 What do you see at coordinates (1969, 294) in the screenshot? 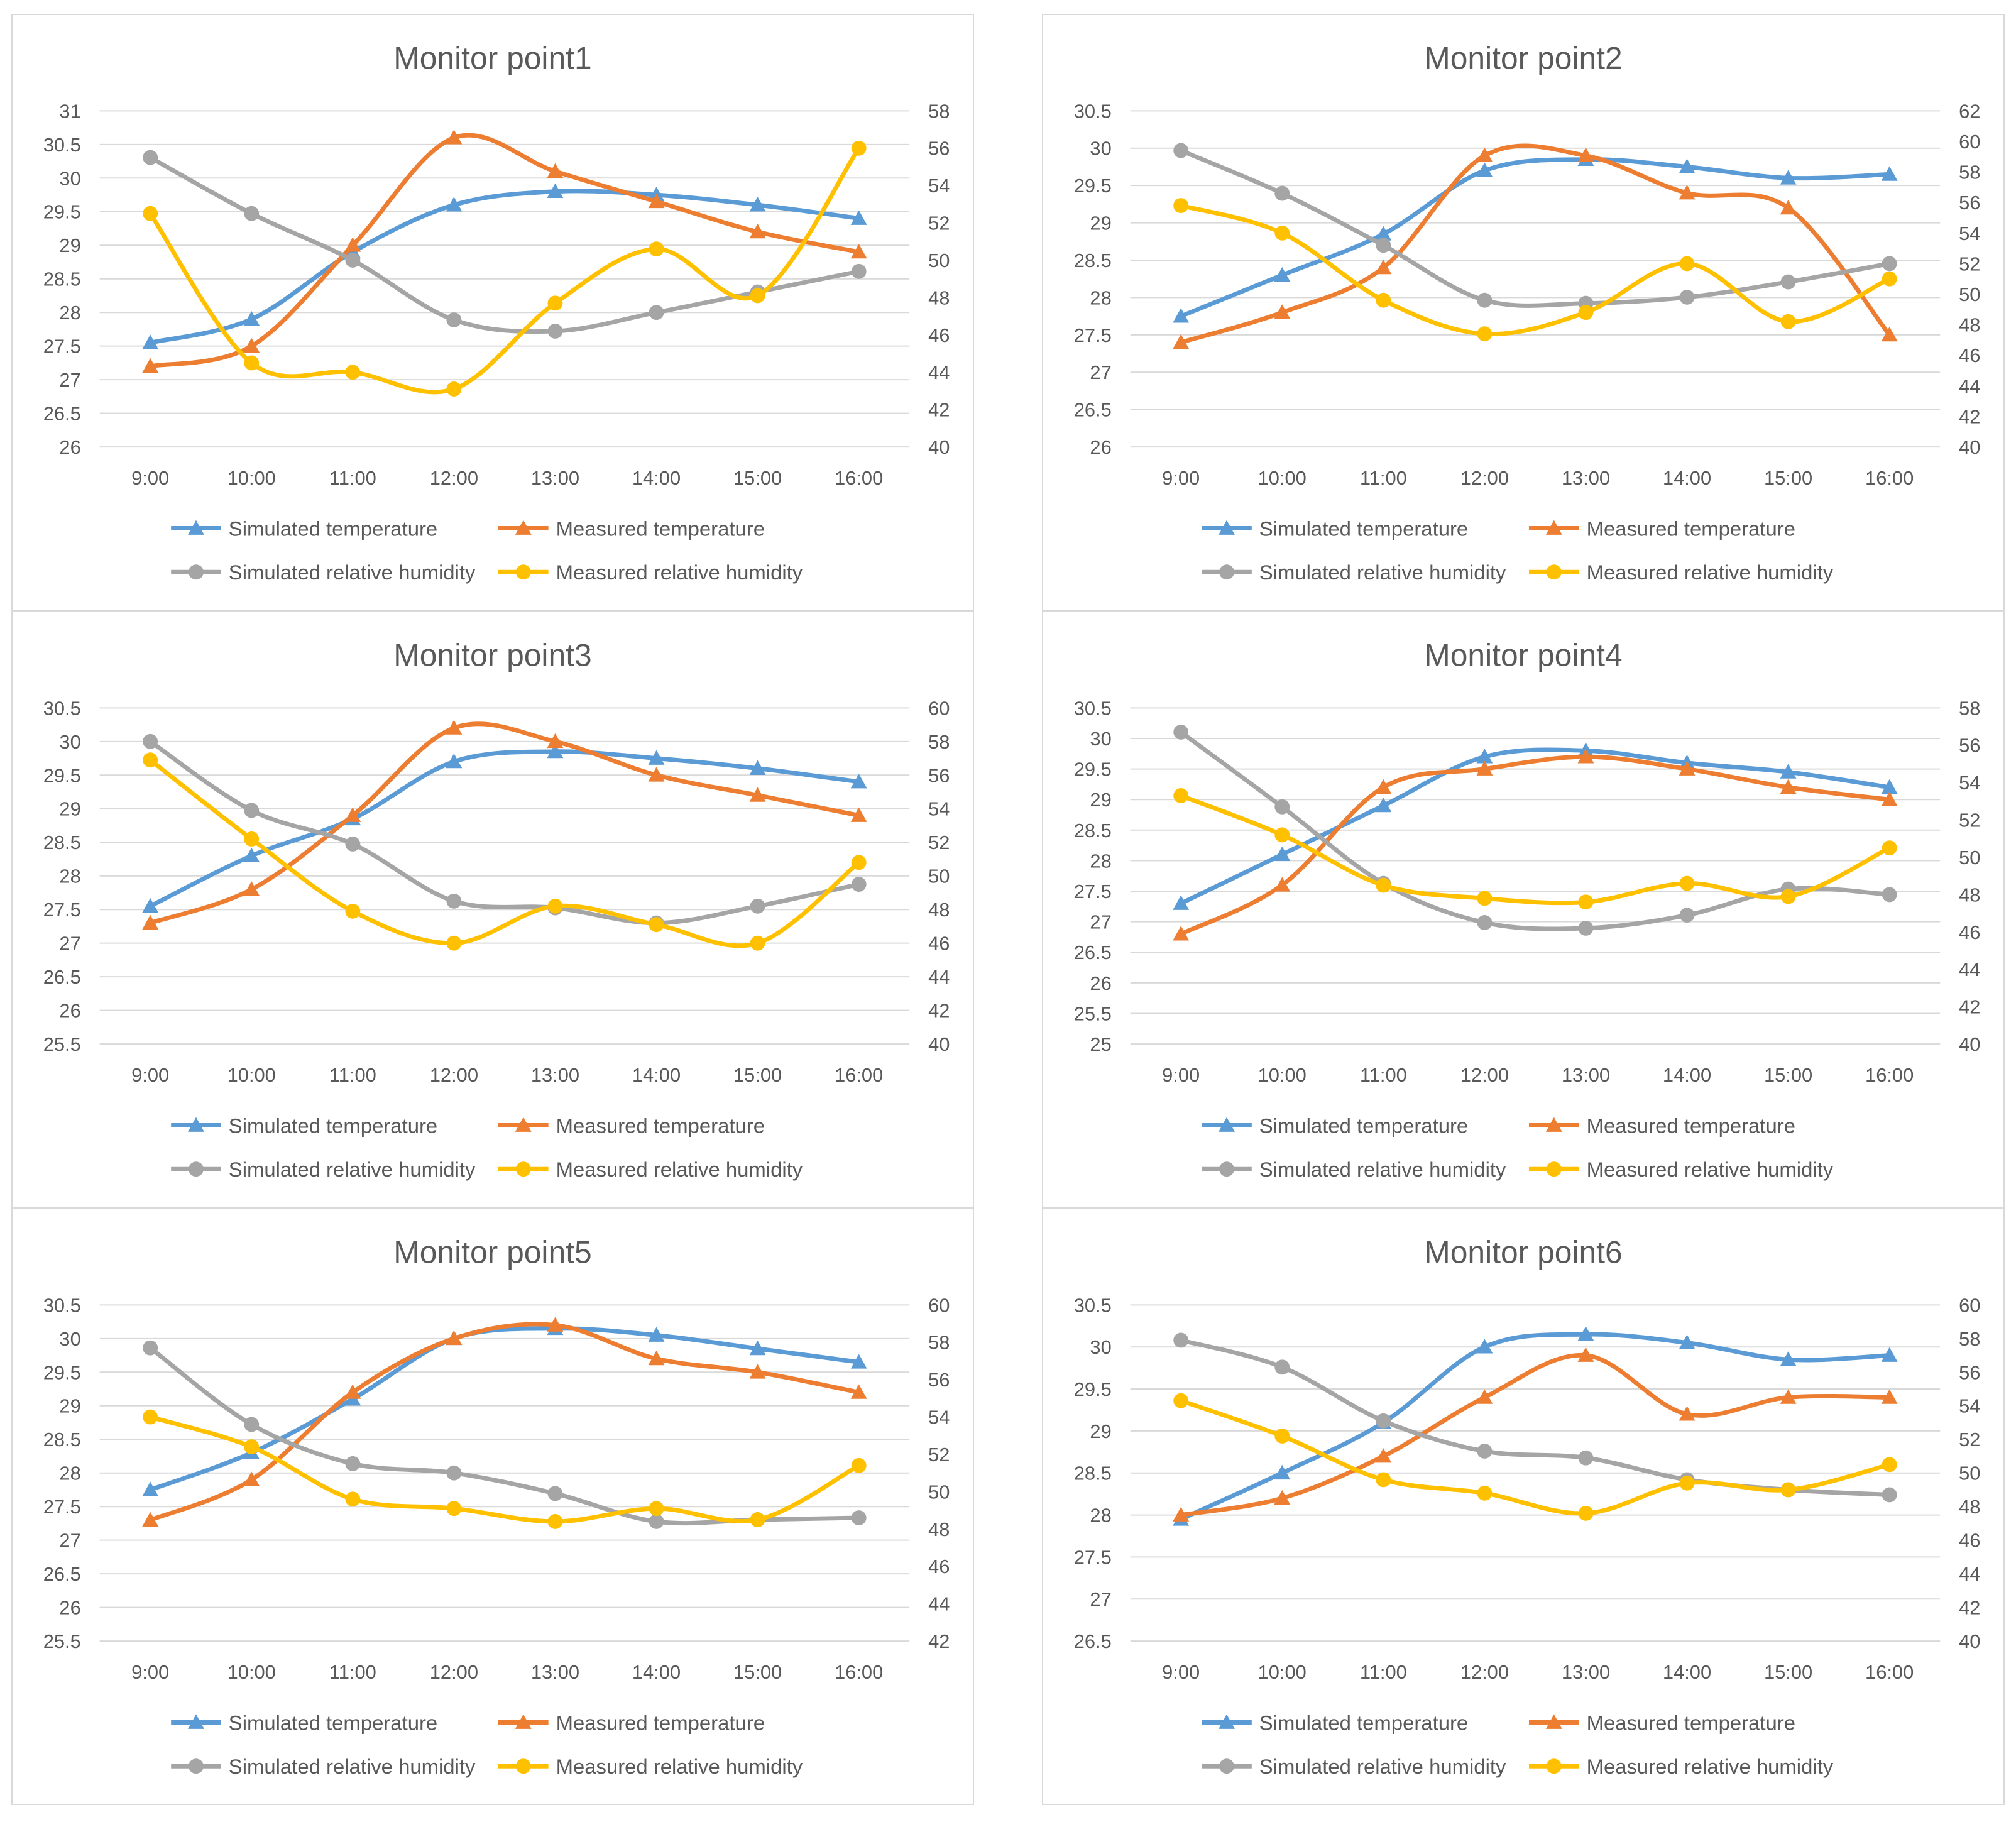
I see `y-right-tick-label: 50` at bounding box center [1969, 294].